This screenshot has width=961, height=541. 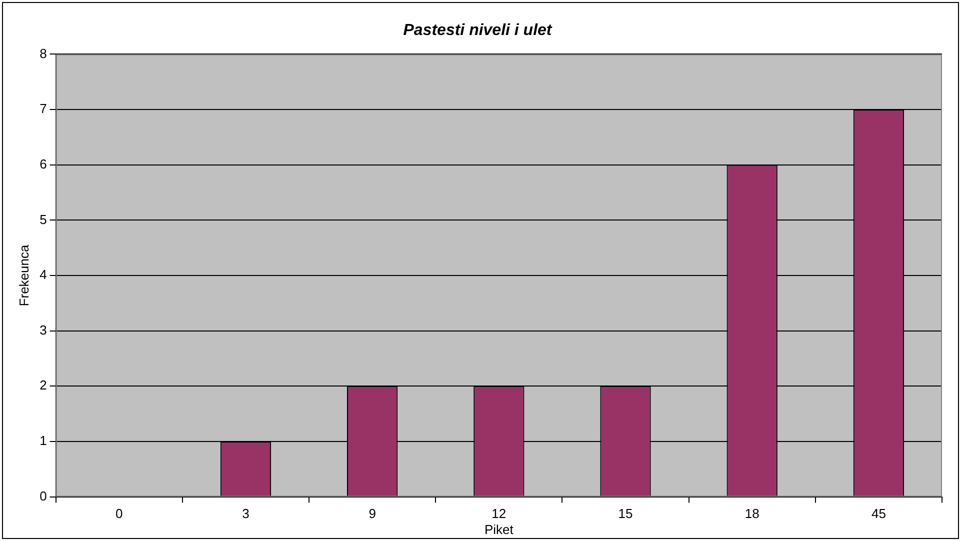 I want to click on x-tick-label: 15, so click(x=625, y=514).